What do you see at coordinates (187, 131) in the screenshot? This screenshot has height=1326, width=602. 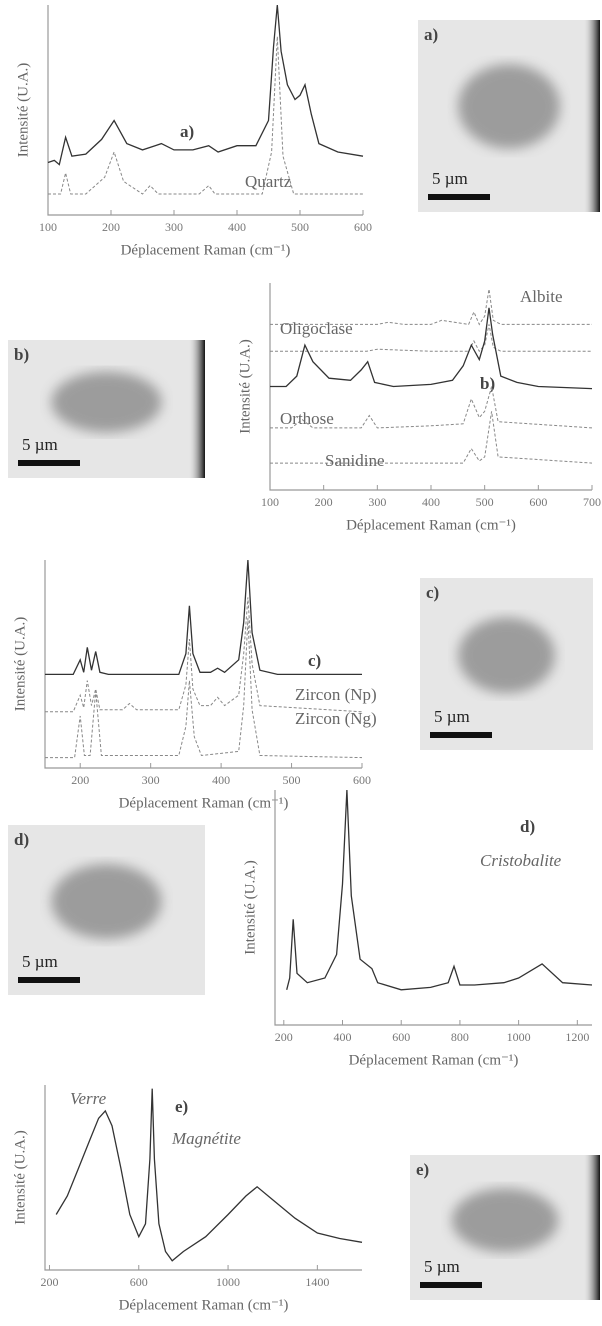 I see `series-label: a)` at bounding box center [187, 131].